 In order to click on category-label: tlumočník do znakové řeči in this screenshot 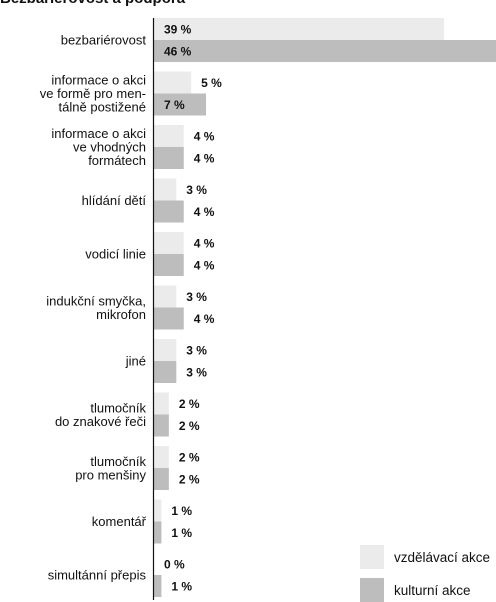, I will do `click(101, 414)`.